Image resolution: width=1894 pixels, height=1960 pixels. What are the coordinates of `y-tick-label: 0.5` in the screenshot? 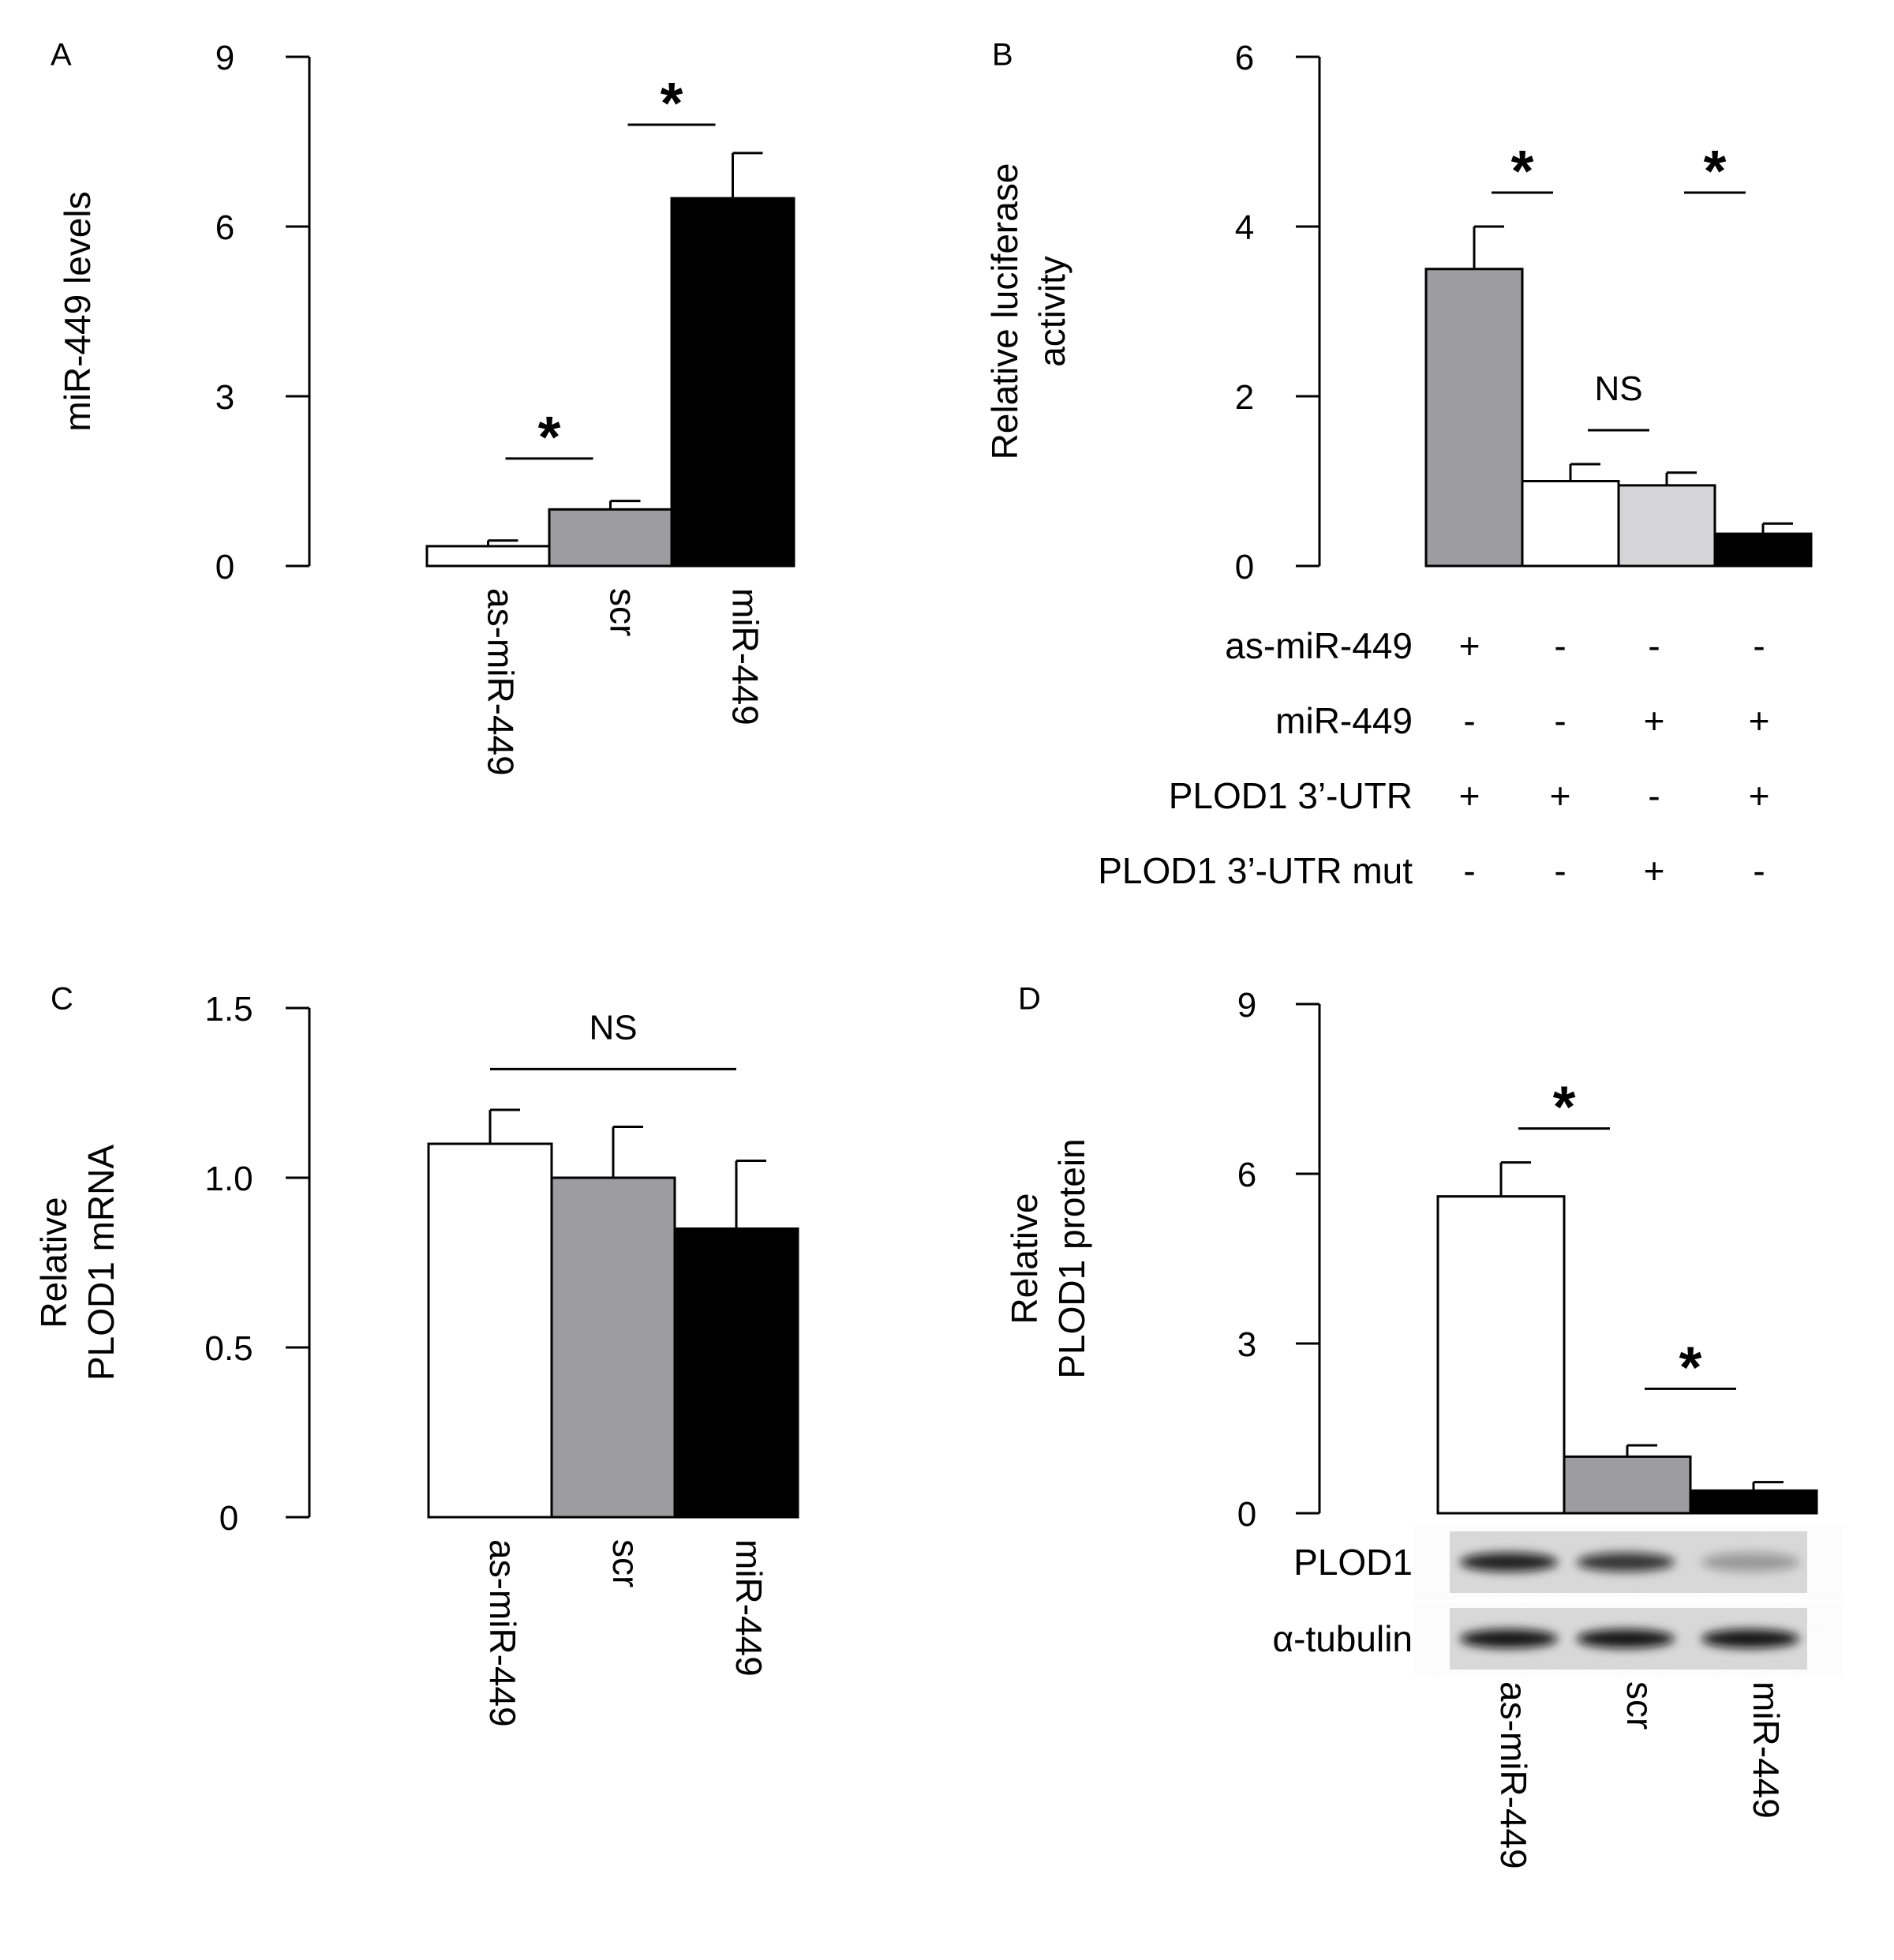 It's located at (228, 1348).